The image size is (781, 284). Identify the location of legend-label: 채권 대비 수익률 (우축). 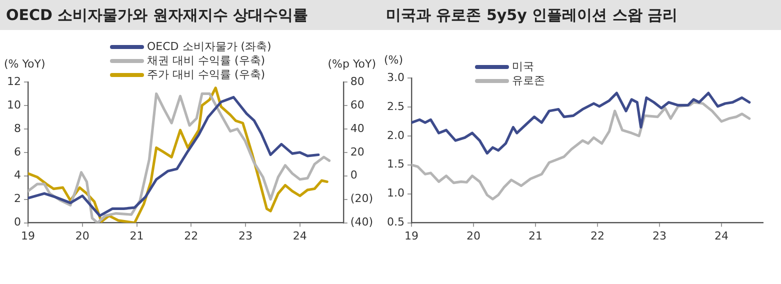
(206, 61).